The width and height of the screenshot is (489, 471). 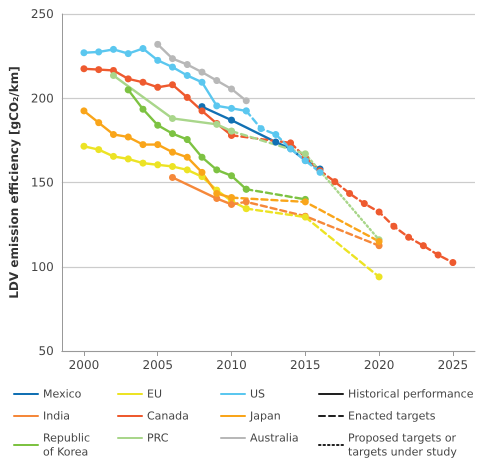 I want to click on legend-label: Canada, so click(x=168, y=416).